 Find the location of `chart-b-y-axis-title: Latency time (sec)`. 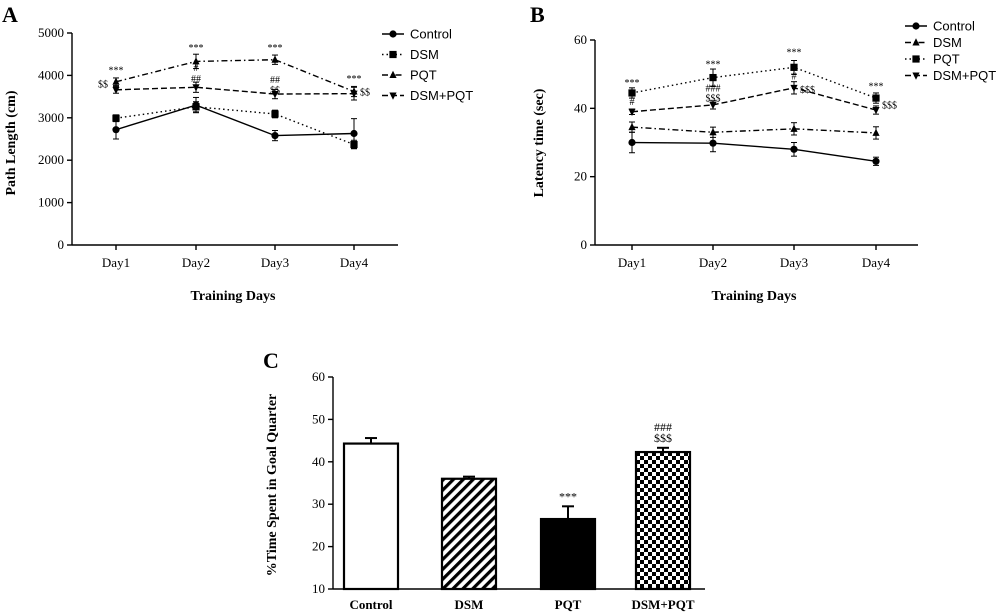

chart-b-y-axis-title: Latency time (sec) is located at coordinates (539, 142).